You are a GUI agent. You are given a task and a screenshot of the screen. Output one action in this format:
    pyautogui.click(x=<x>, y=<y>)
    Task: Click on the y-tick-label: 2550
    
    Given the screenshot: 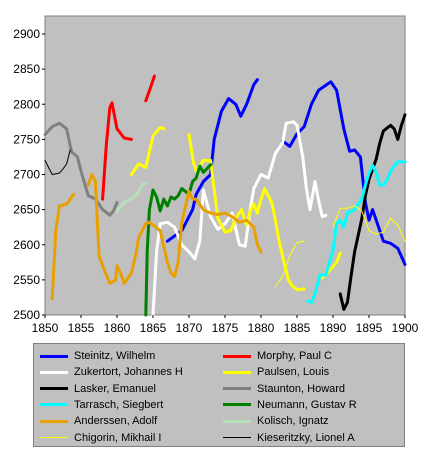 What is the action you would take?
    pyautogui.click(x=26, y=280)
    